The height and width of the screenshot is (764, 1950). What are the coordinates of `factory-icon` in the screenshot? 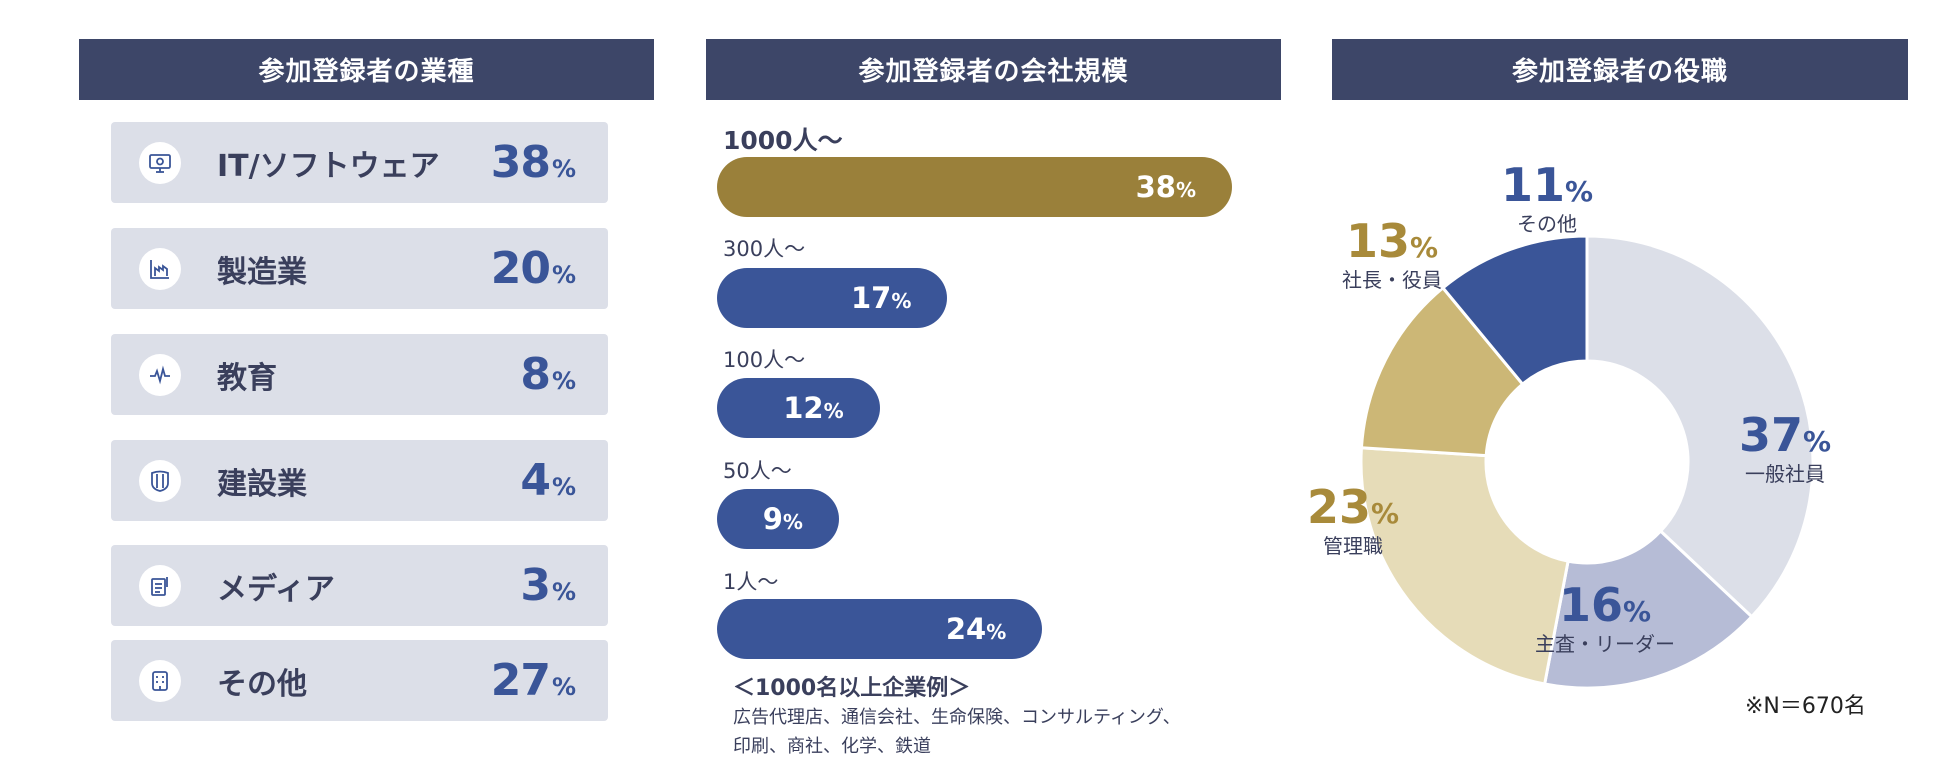 It's located at (160, 269).